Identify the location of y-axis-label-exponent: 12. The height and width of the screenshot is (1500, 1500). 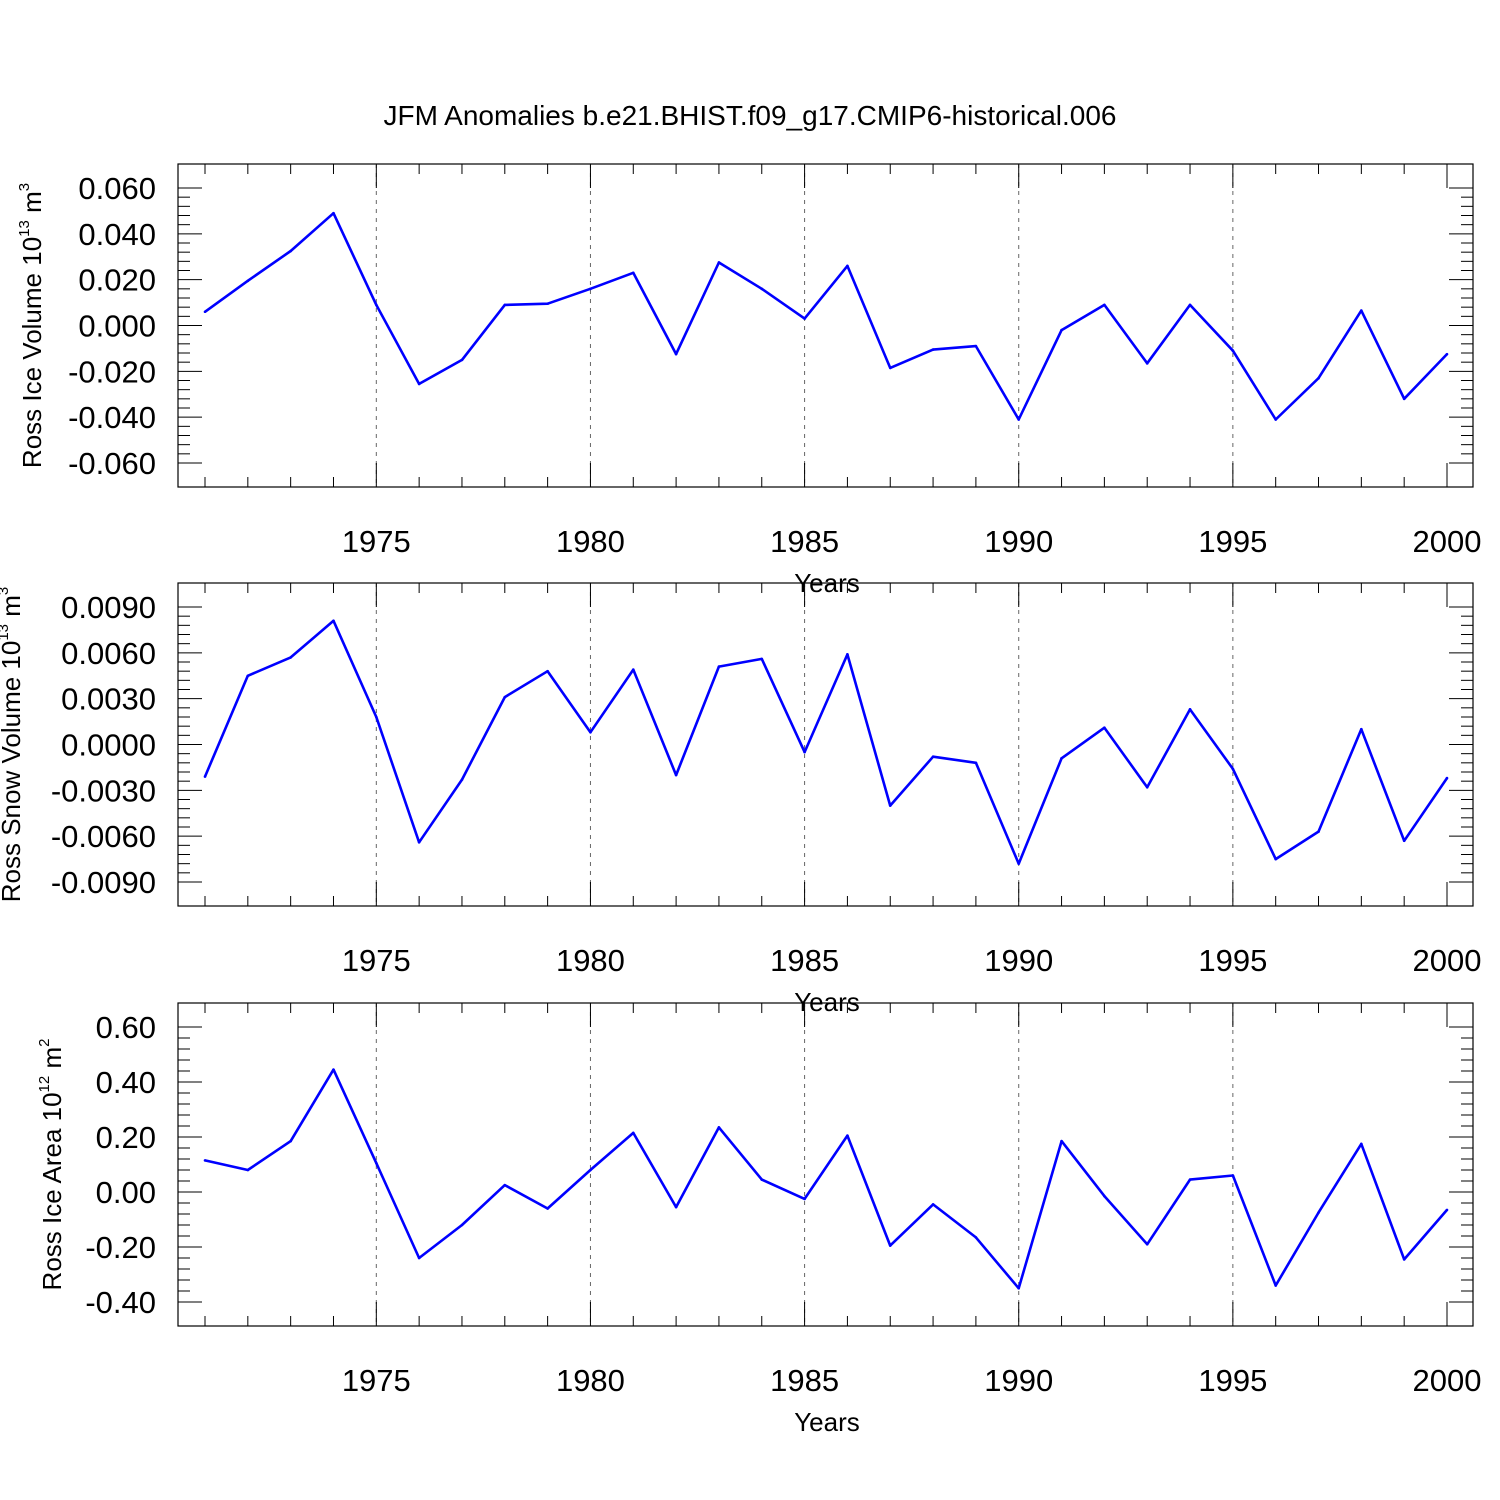
(44, 1084).